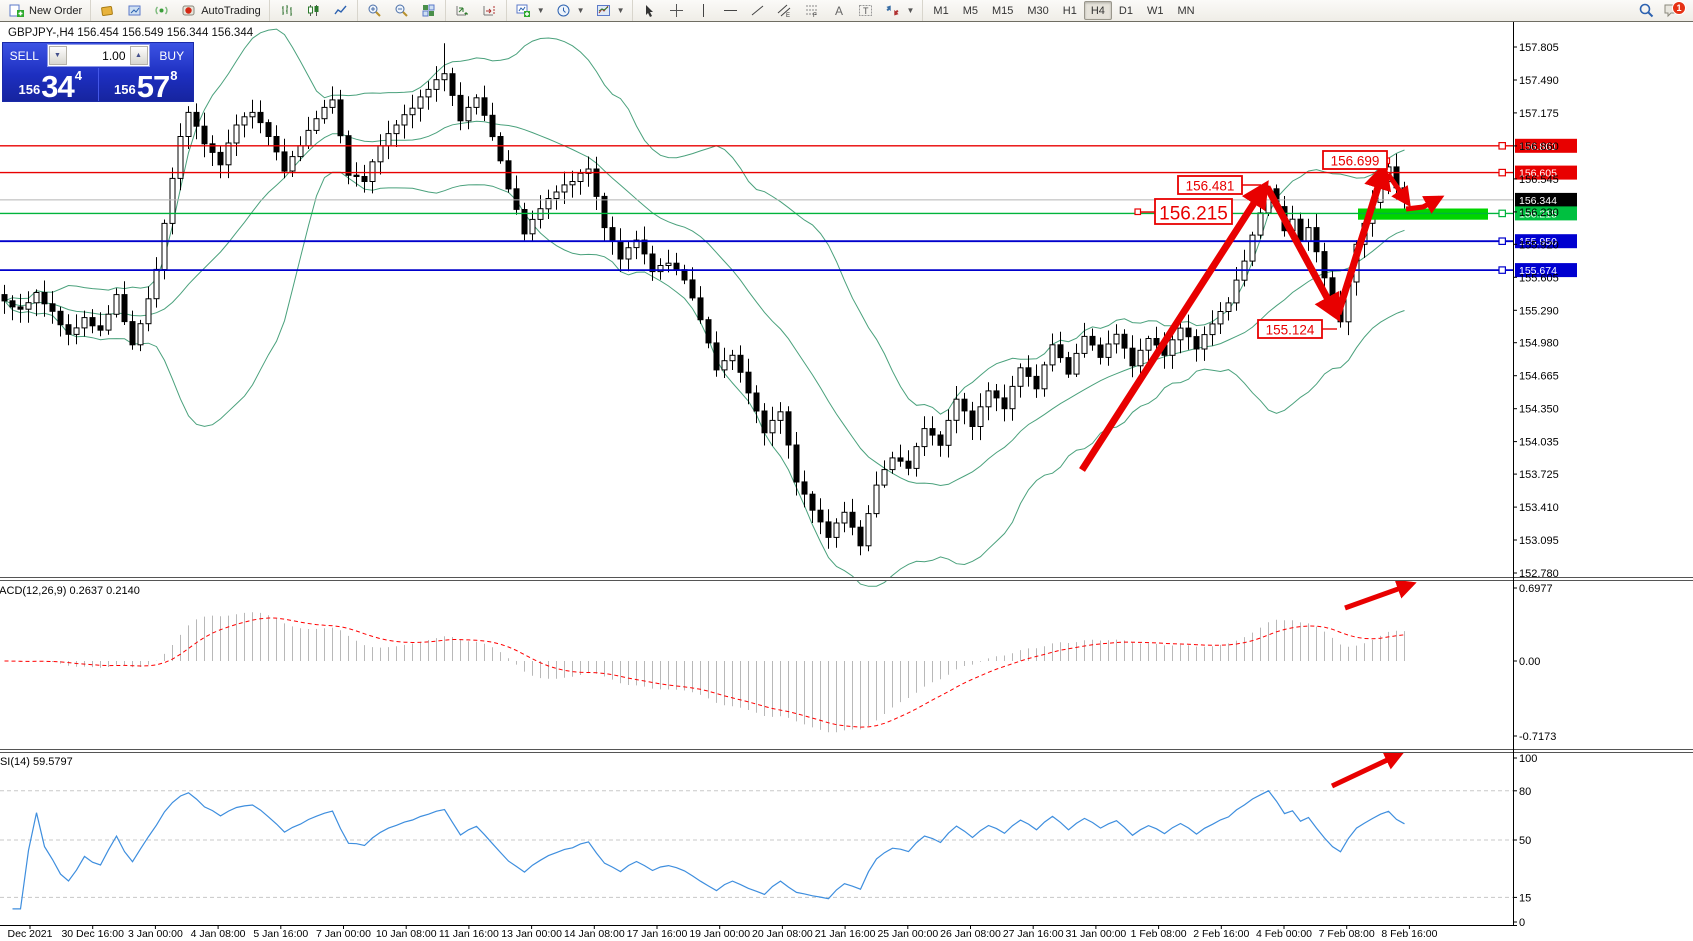 The height and width of the screenshot is (941, 1693). What do you see at coordinates (98, 55) in the screenshot?
I see `volume-input` at bounding box center [98, 55].